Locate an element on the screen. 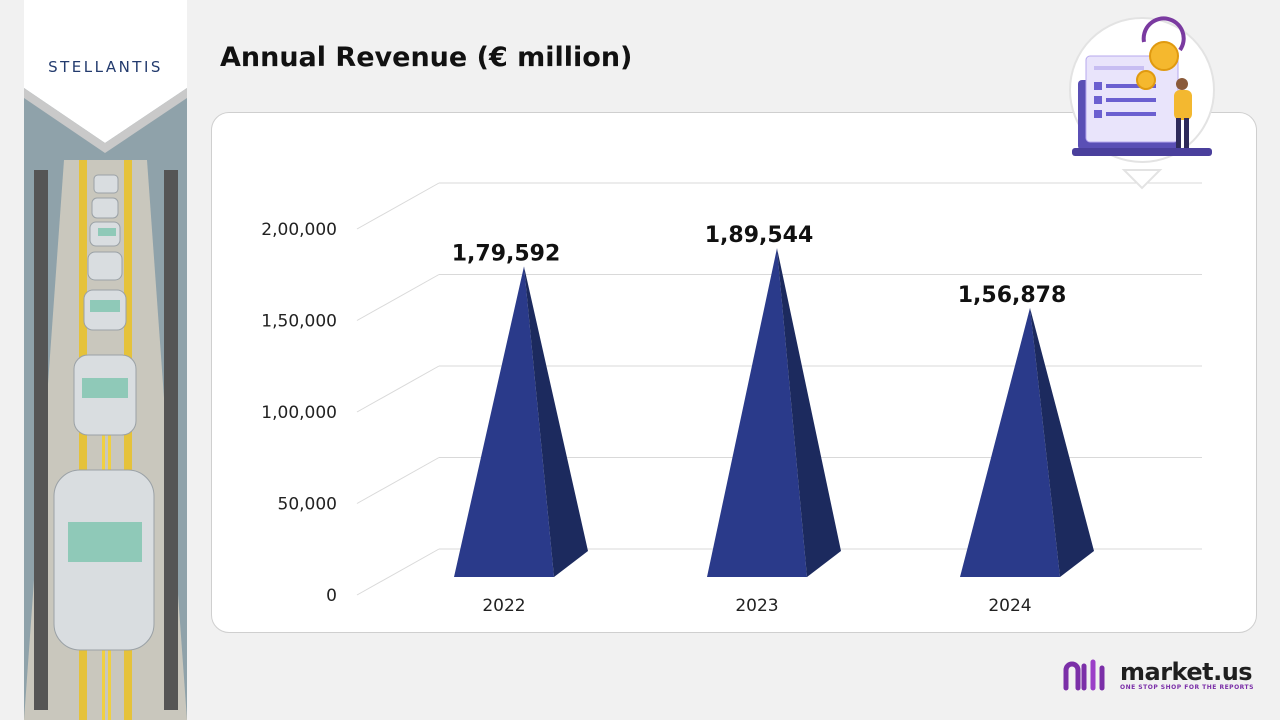 The width and height of the screenshot is (1280, 720). finance-illustration is located at coordinates (1142, 103).